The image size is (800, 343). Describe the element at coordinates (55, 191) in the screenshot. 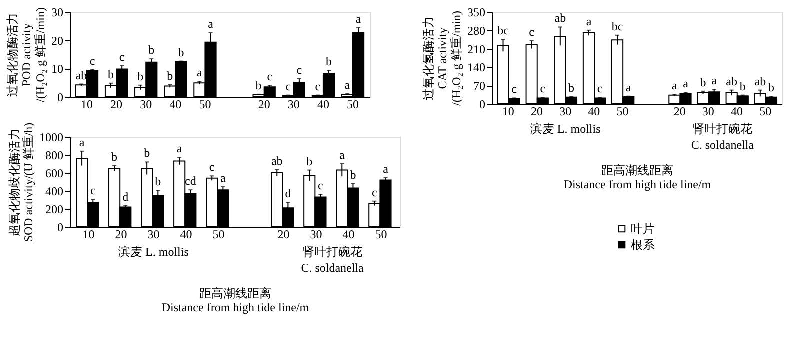

I see `y-tick-label: 400` at that location.